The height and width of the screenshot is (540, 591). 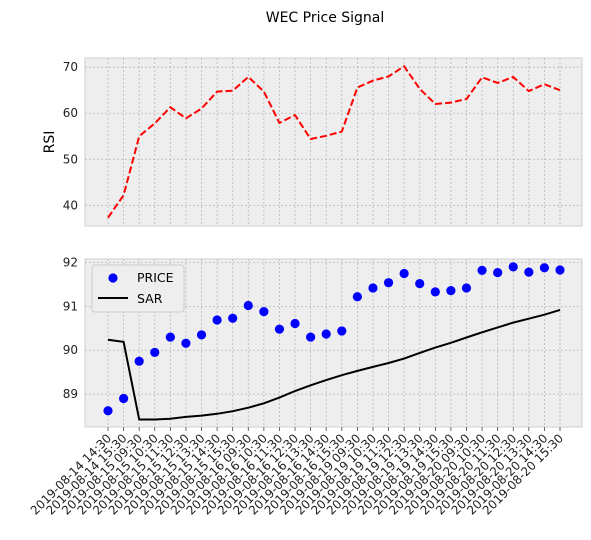 I want to click on legend-price-label: PRICE, so click(x=155, y=277).